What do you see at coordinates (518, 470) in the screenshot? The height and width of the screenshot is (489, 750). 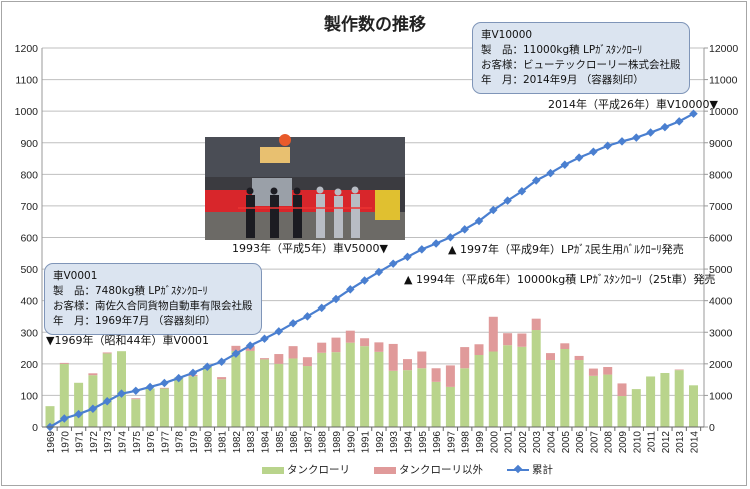 I see `legend-line-marker` at bounding box center [518, 470].